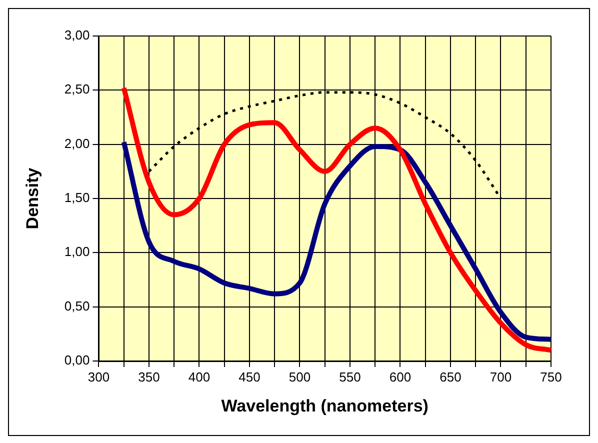  Describe the element at coordinates (149, 376) in the screenshot. I see `x-tick-label: 350` at that location.